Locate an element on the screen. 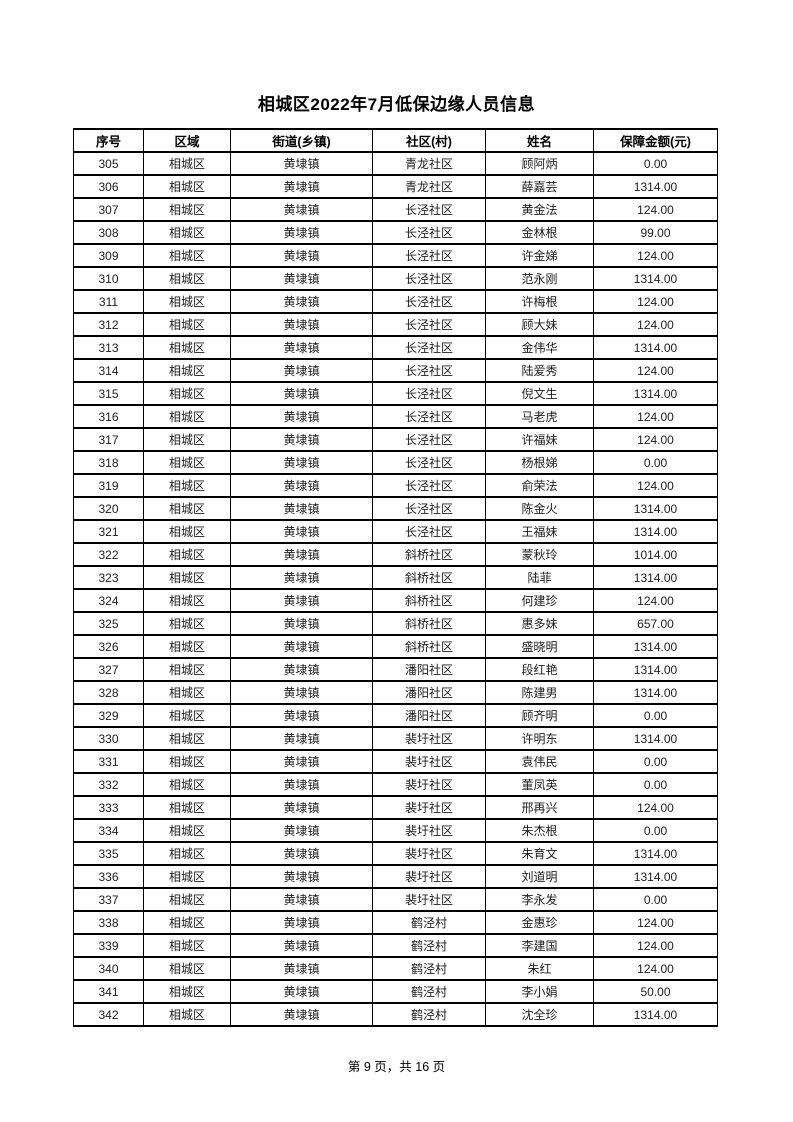  cell-name: 杨根娣 is located at coordinates (539, 462).